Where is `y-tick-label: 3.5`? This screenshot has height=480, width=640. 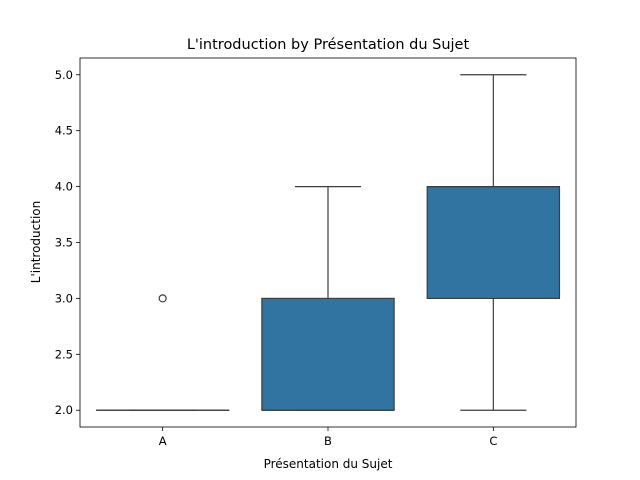
y-tick-label: 3.5 is located at coordinates (64, 243).